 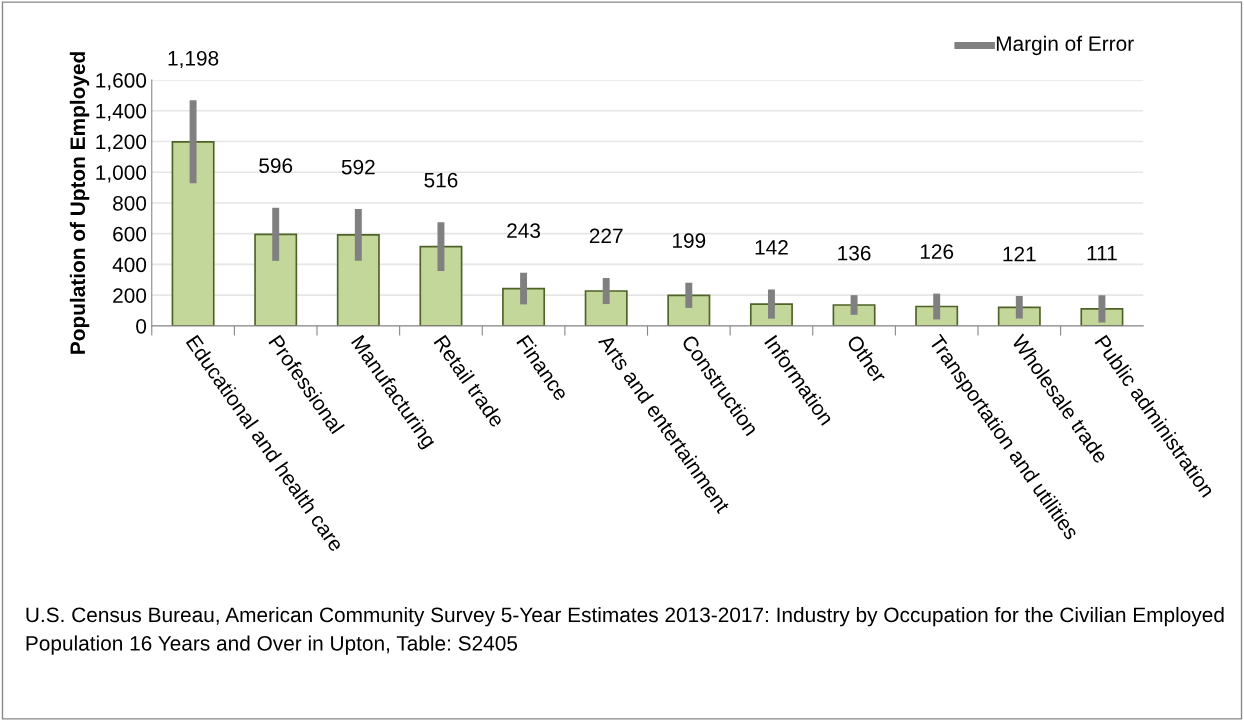 I want to click on text: 227, so click(x=606, y=236).